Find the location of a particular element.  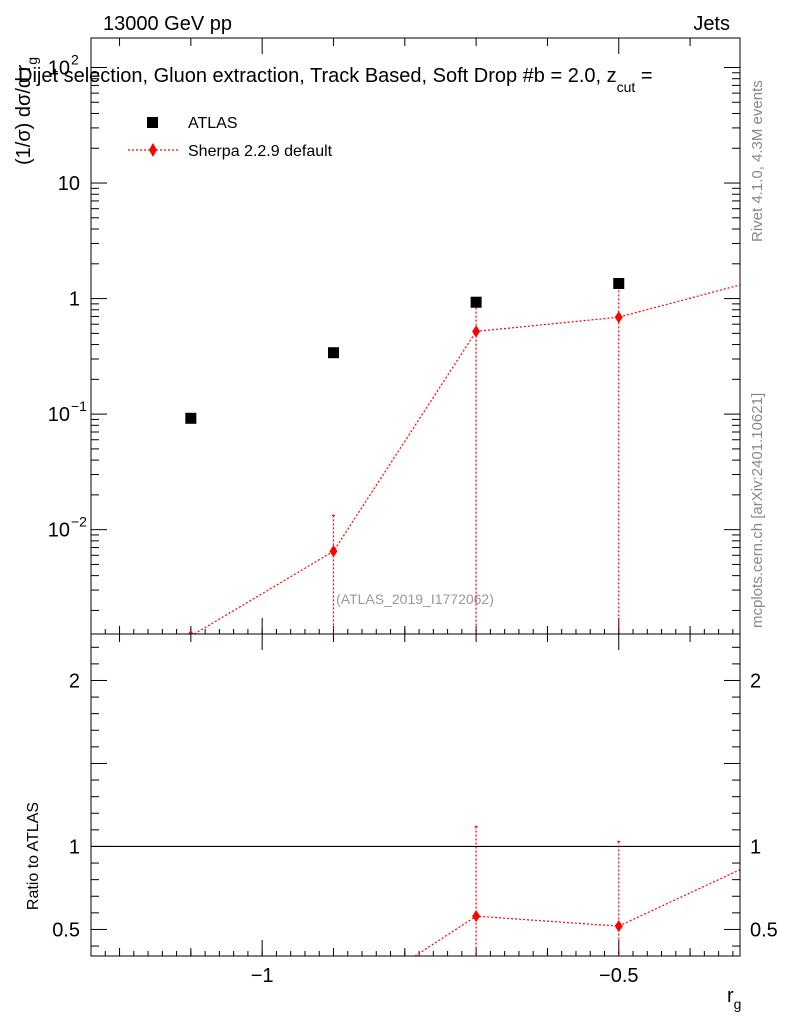

chart-title-tail: = is located at coordinates (643, 76).